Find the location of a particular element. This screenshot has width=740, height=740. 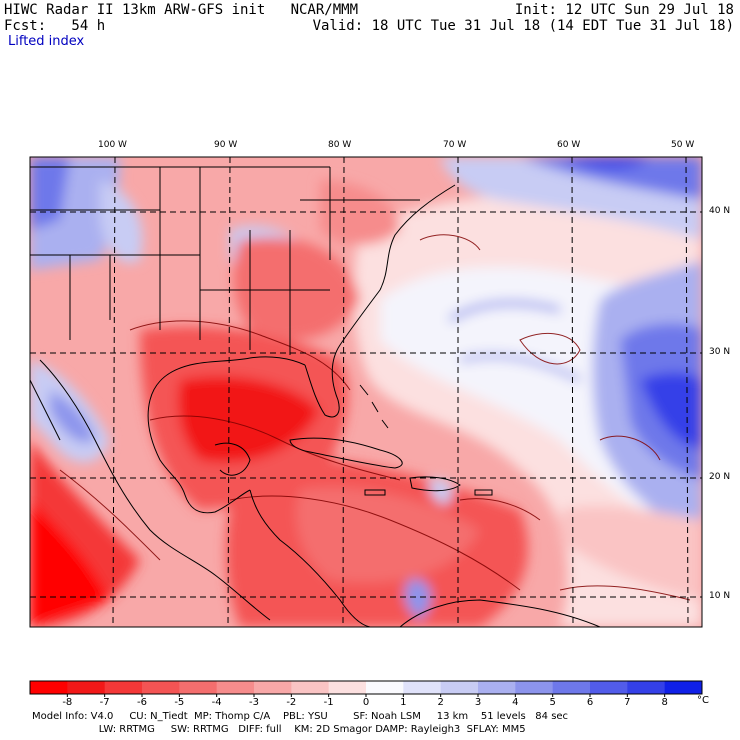

colorbar-tick-label: -1 is located at coordinates (328, 702).